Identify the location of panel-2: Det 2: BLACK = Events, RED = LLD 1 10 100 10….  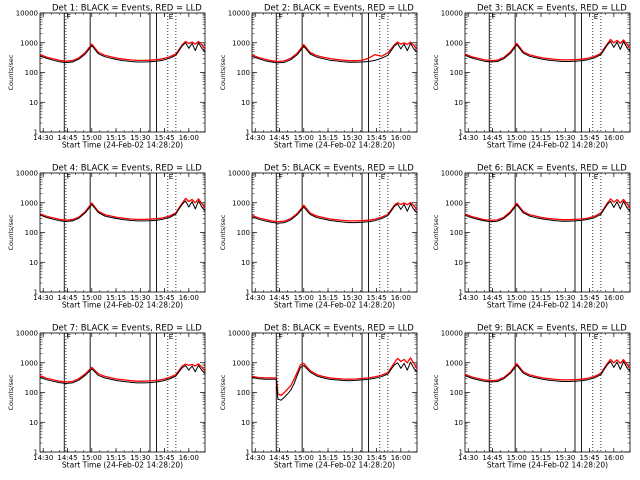
(318, 77).